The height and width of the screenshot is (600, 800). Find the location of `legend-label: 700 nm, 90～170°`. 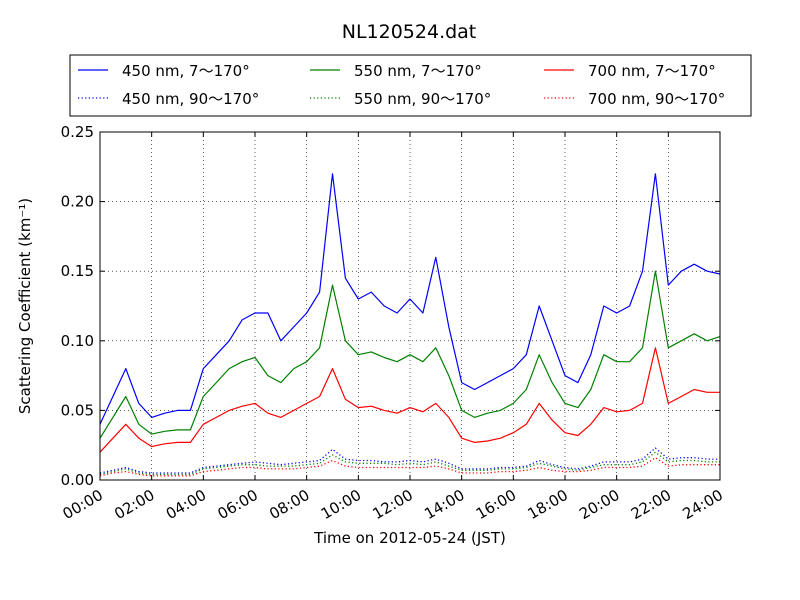

legend-label: 700 nm, 90～170° is located at coordinates (656, 99).